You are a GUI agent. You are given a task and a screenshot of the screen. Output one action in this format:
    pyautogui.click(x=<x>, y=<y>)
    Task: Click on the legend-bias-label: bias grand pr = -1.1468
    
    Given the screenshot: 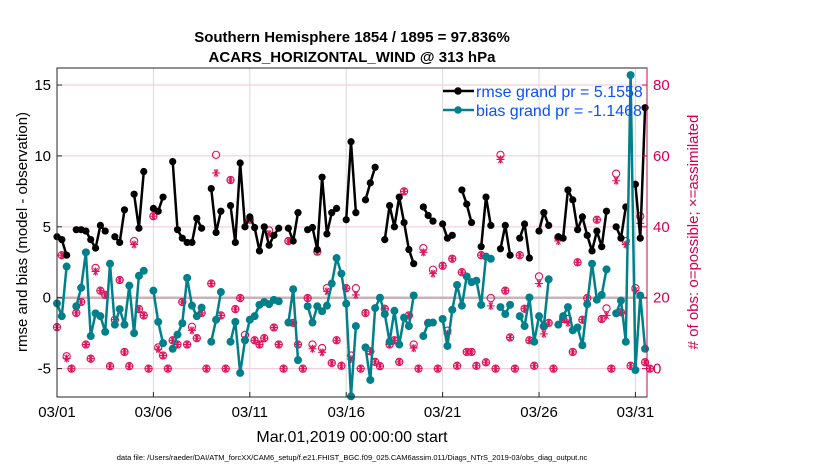 What is the action you would take?
    pyautogui.click(x=559, y=111)
    